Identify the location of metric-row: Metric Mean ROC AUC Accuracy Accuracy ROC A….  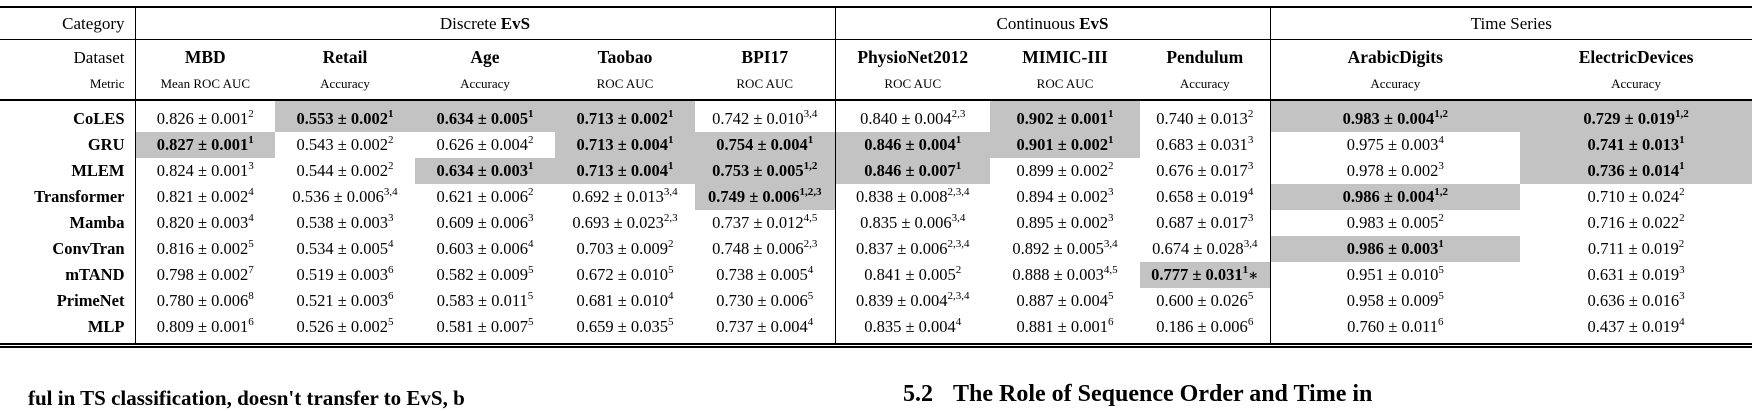
(876, 86).